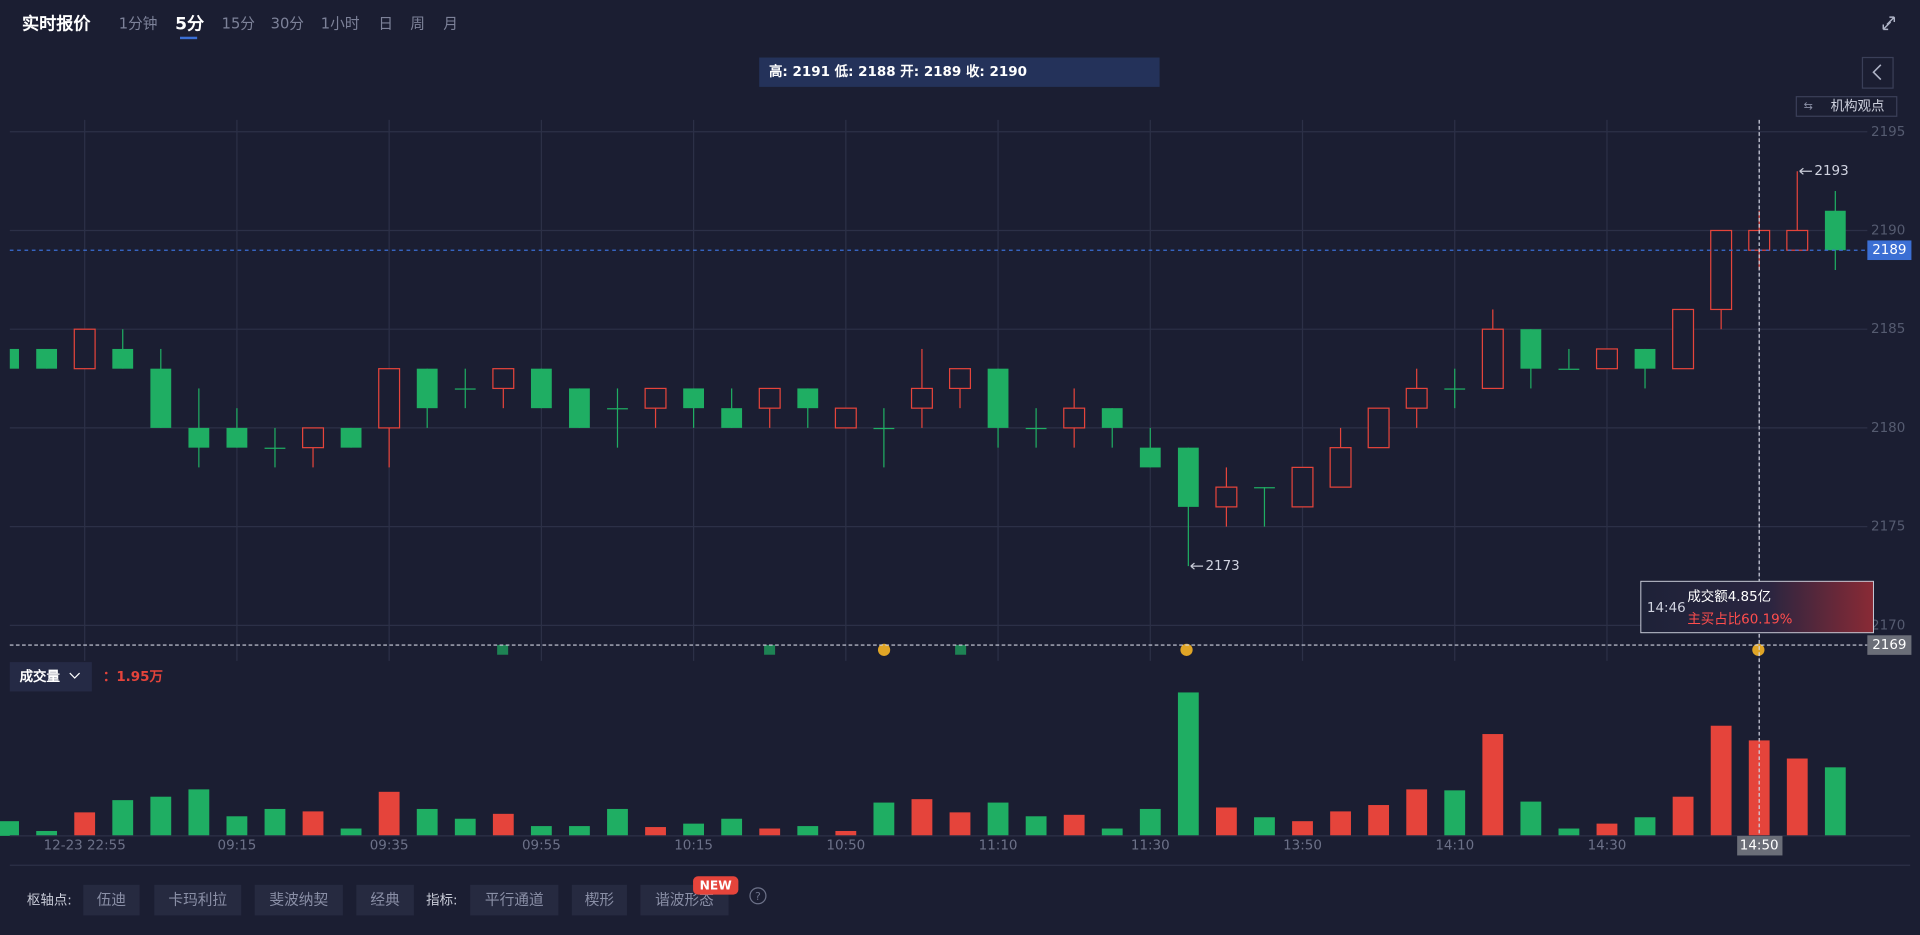 The image size is (1920, 935). Describe the element at coordinates (1889, 23) in the screenshot. I see `minimize-icon` at that location.